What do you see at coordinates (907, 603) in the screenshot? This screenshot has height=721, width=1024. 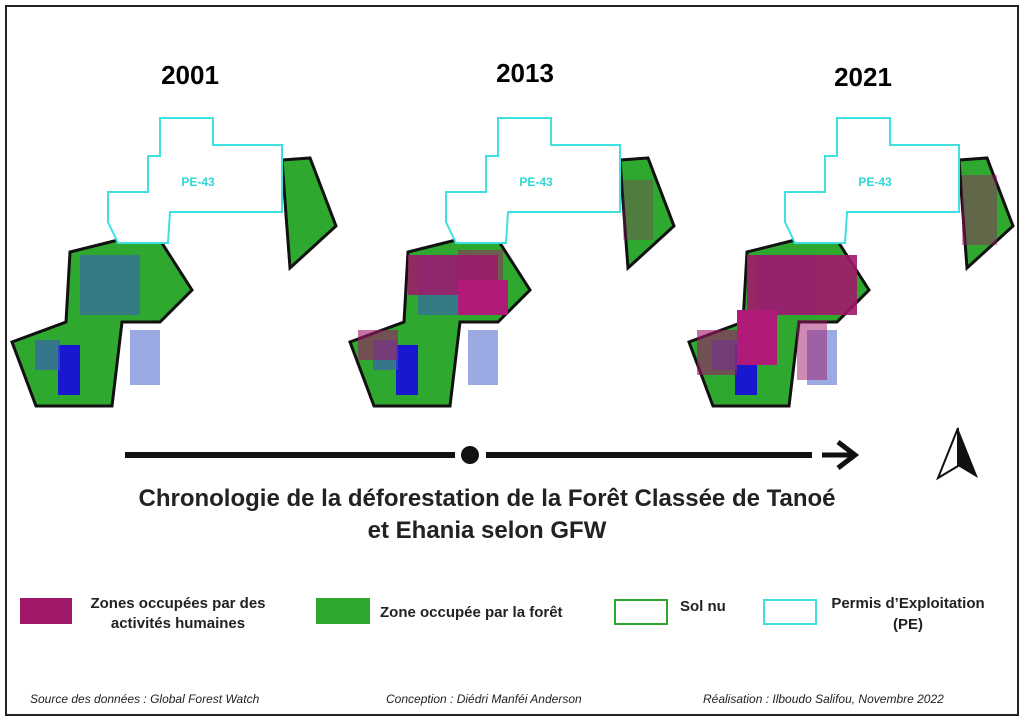 I see `legend-label: Permis d’Exploitation` at bounding box center [907, 603].